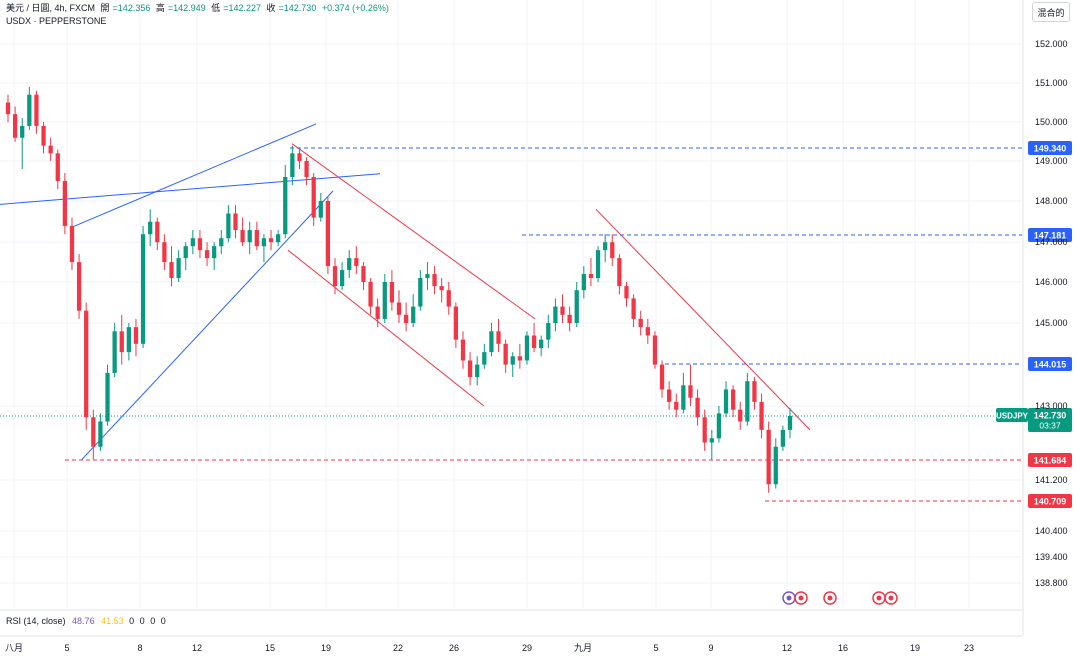 The height and width of the screenshot is (658, 1076). Describe the element at coordinates (879, 598) in the screenshot. I see `event-icon-dot` at that location.